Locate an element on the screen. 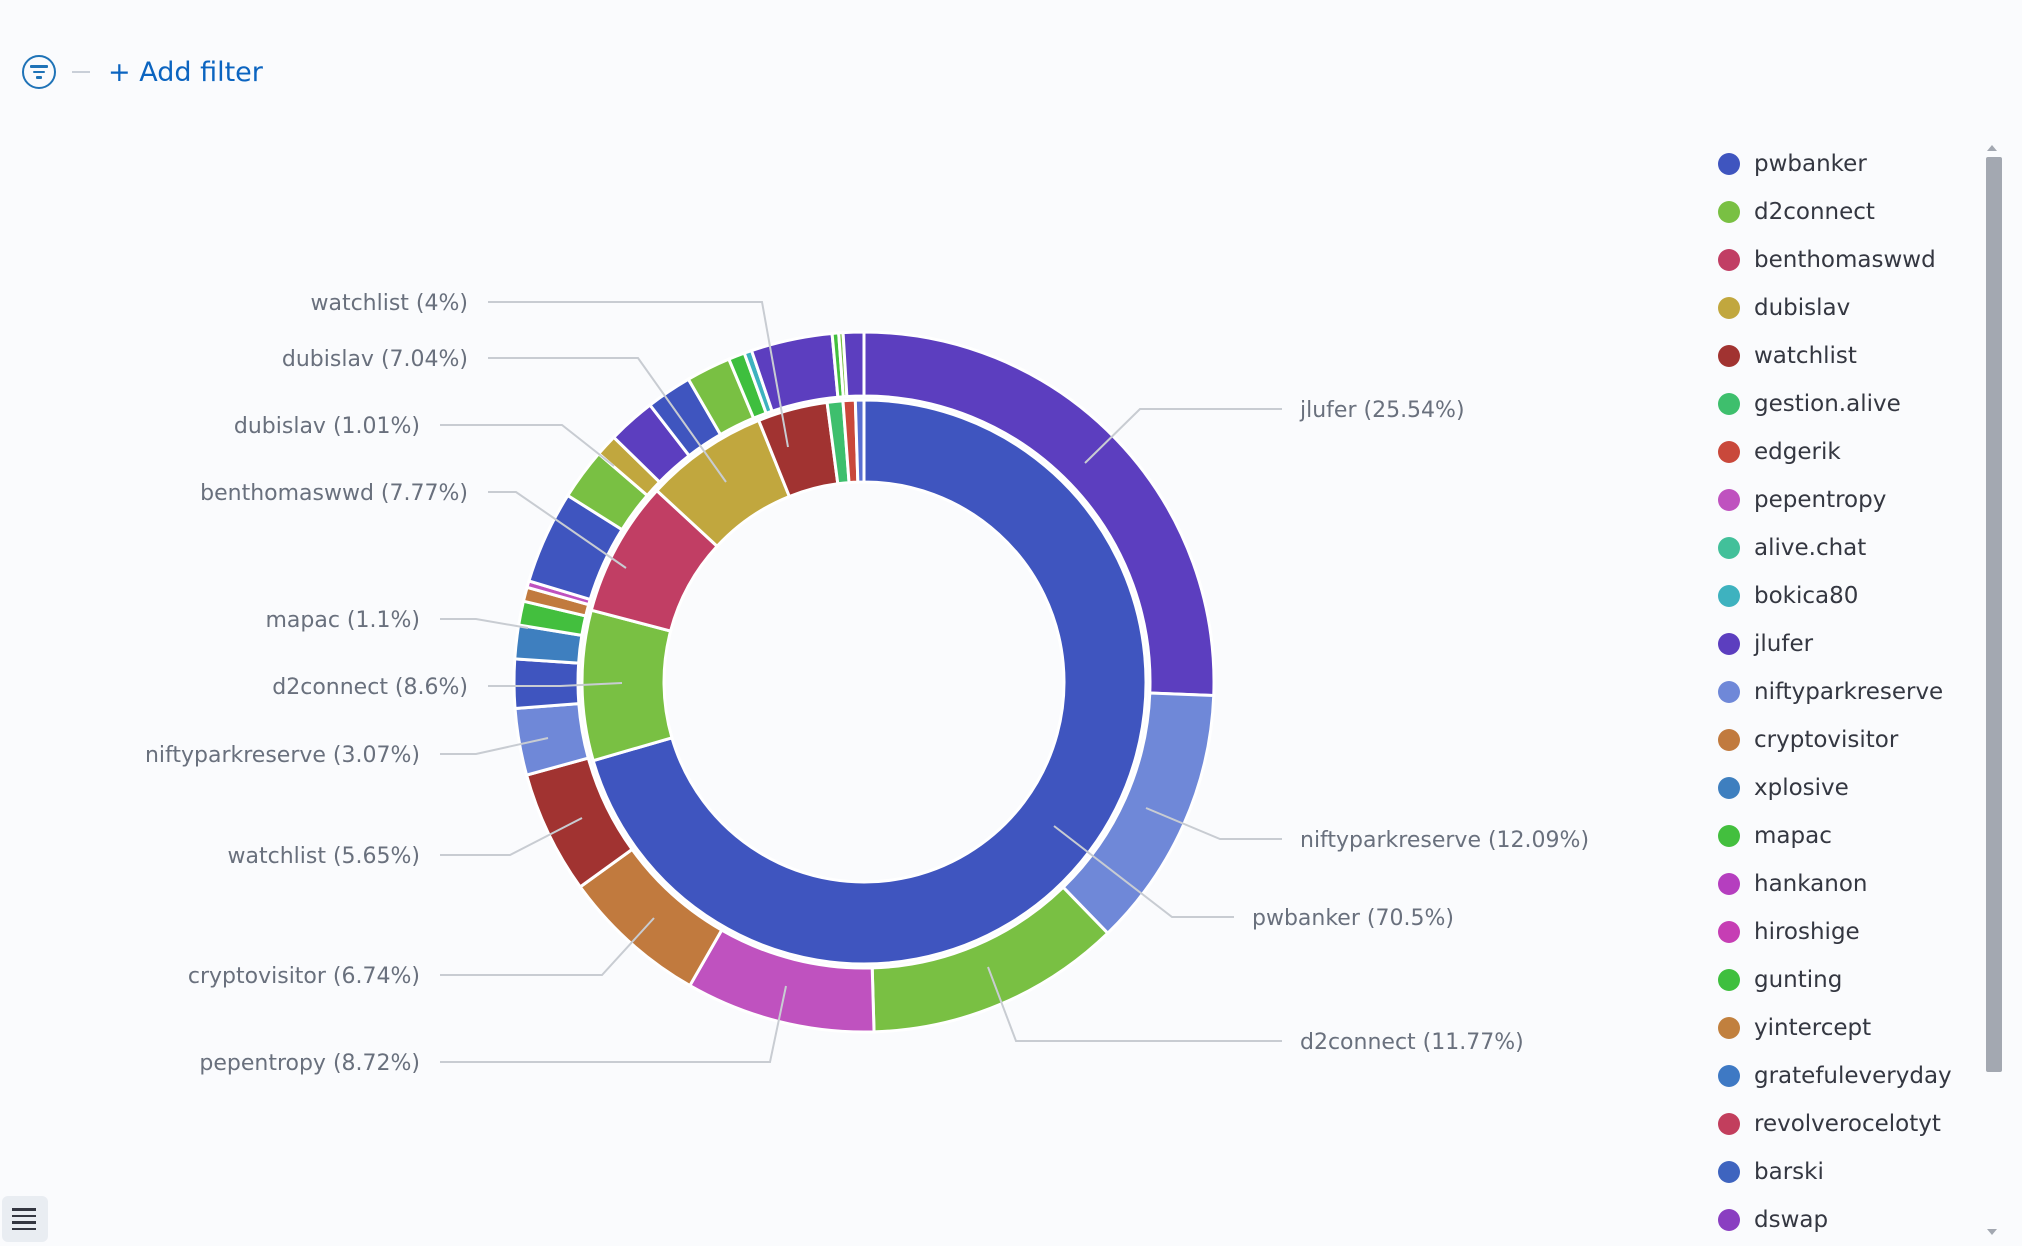  legend-label: gestion.alive is located at coordinates (1827, 404).